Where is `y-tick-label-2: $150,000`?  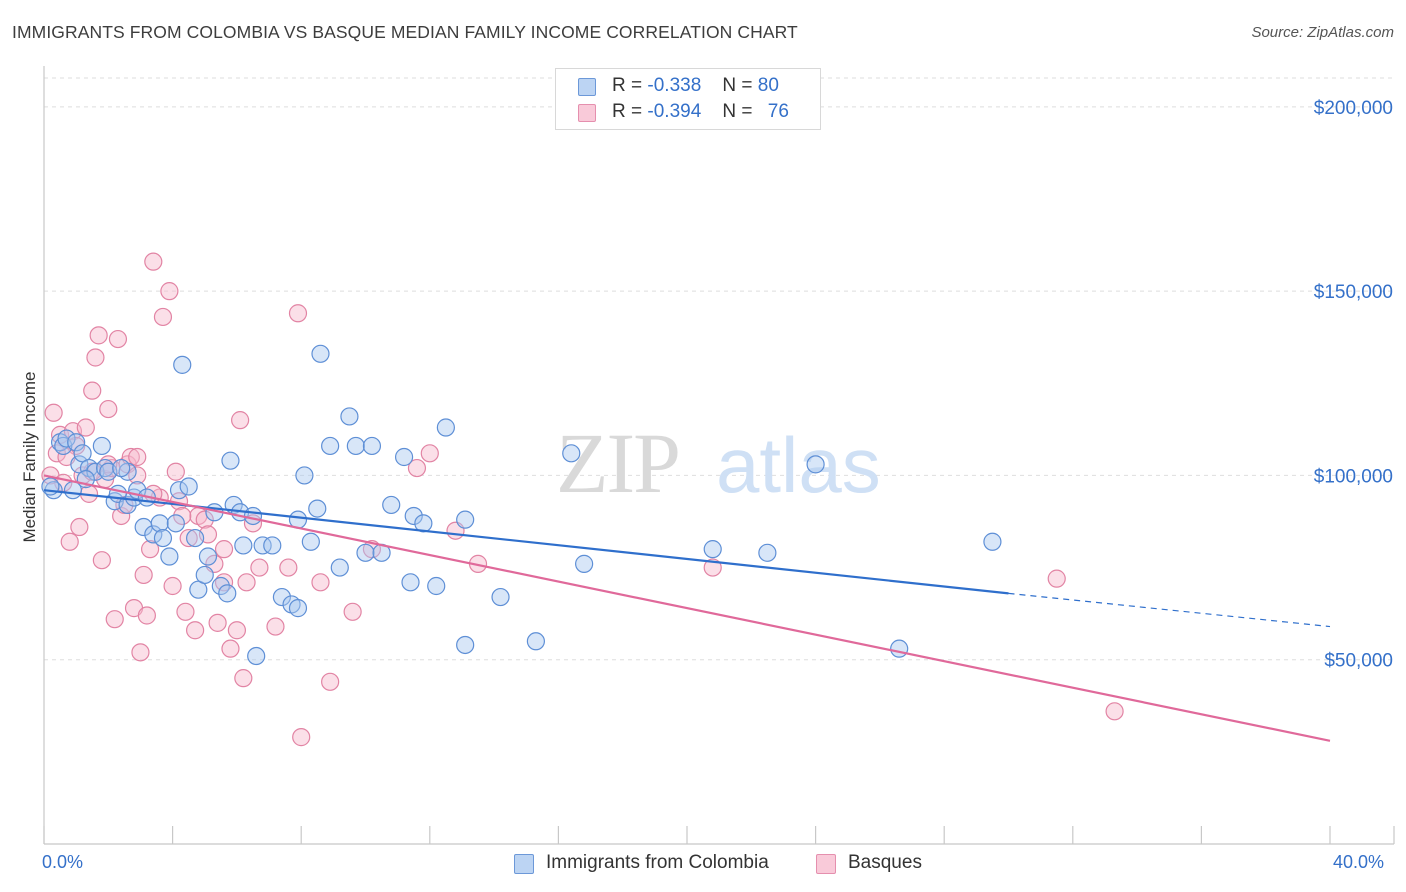 y-tick-label-2: $150,000 is located at coordinates (1353, 292).